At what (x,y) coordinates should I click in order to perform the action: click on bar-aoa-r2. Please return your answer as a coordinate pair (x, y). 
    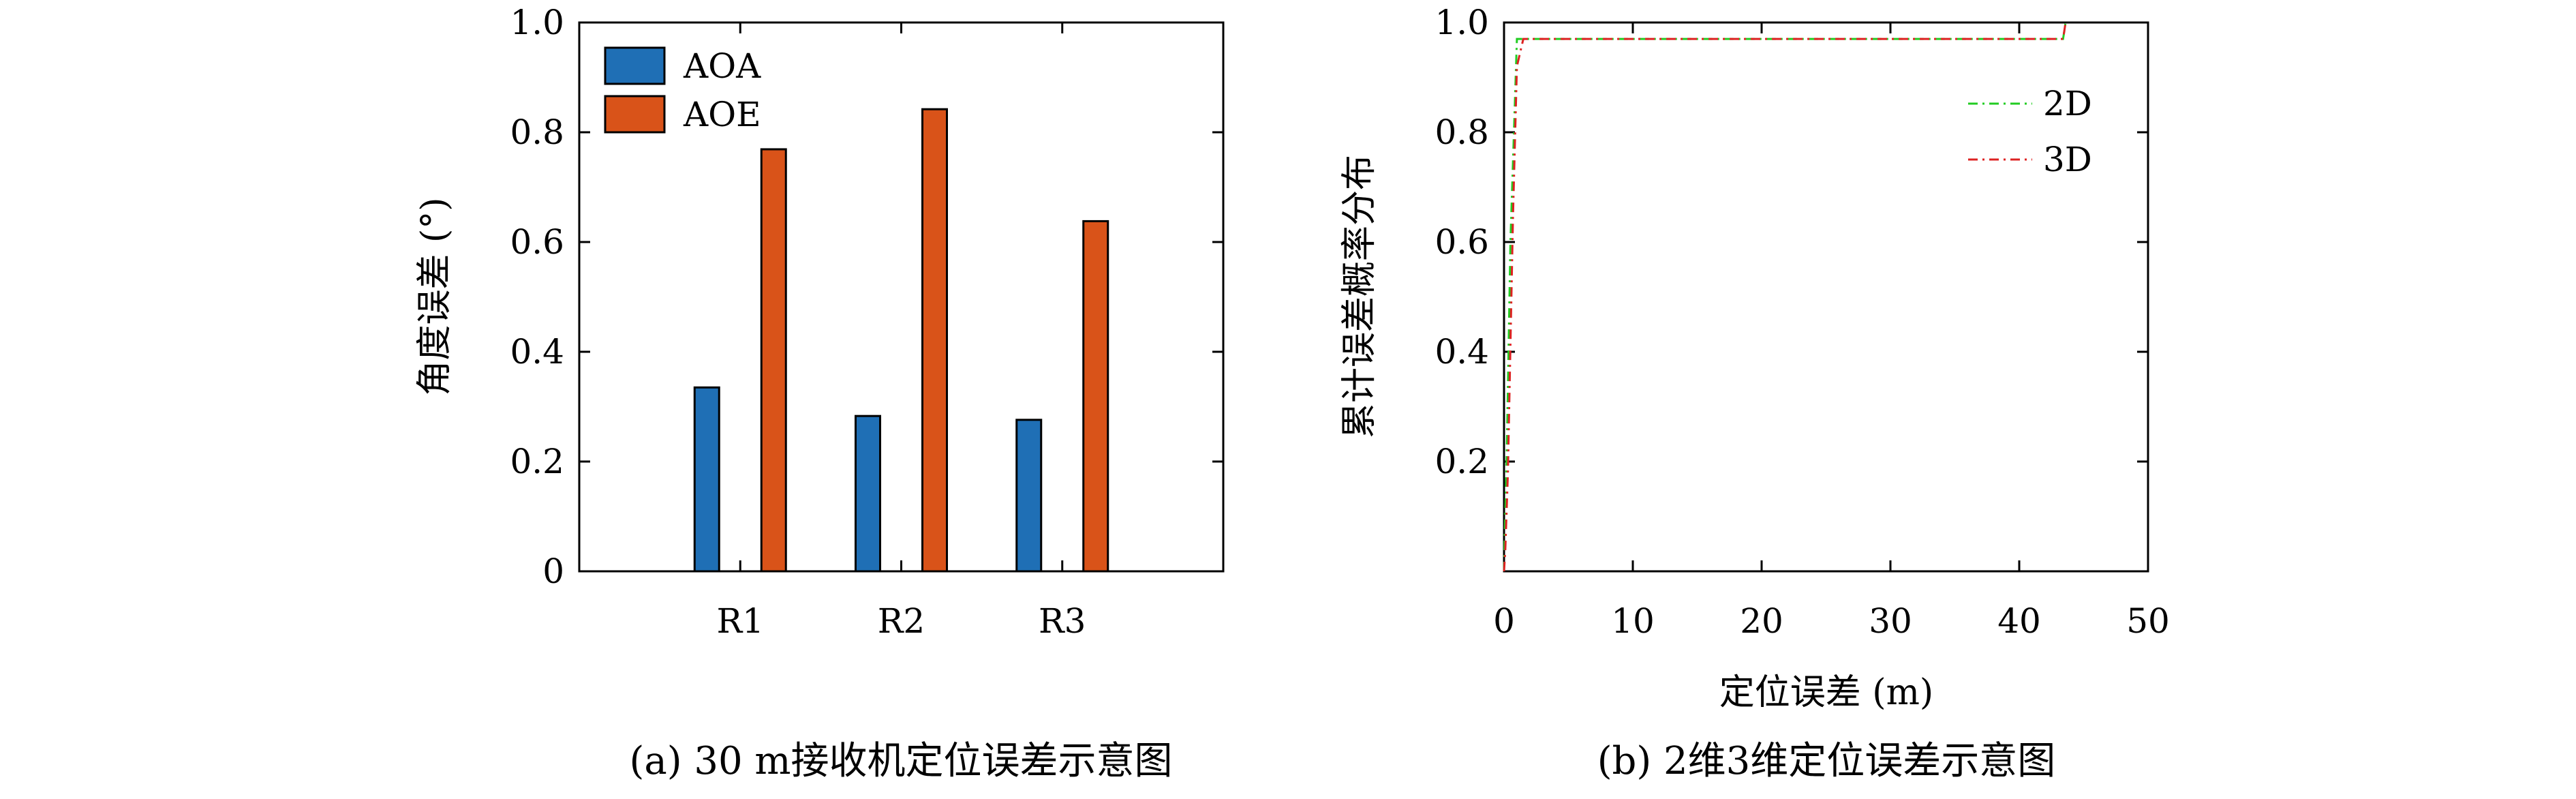
    Looking at the image, I should click on (868, 493).